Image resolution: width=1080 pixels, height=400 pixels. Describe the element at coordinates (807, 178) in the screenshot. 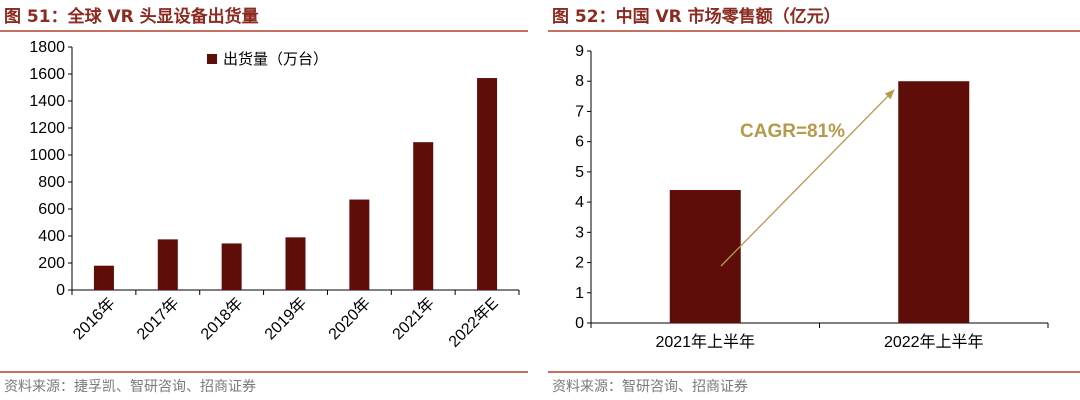

I see `cagr-arrow` at that location.